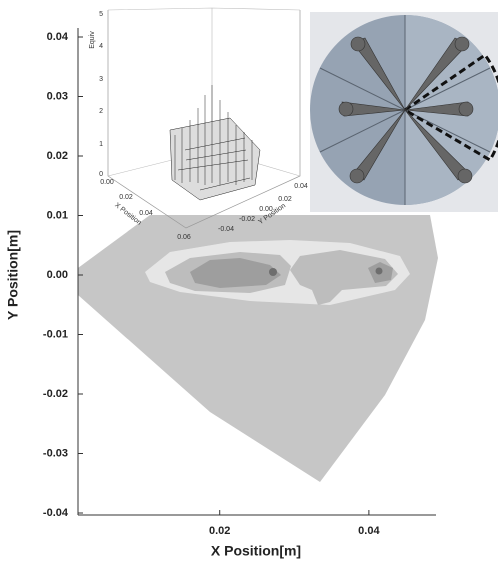  Describe the element at coordinates (369, 531) in the screenshot. I see `x-tick-label: 0.04` at that location.